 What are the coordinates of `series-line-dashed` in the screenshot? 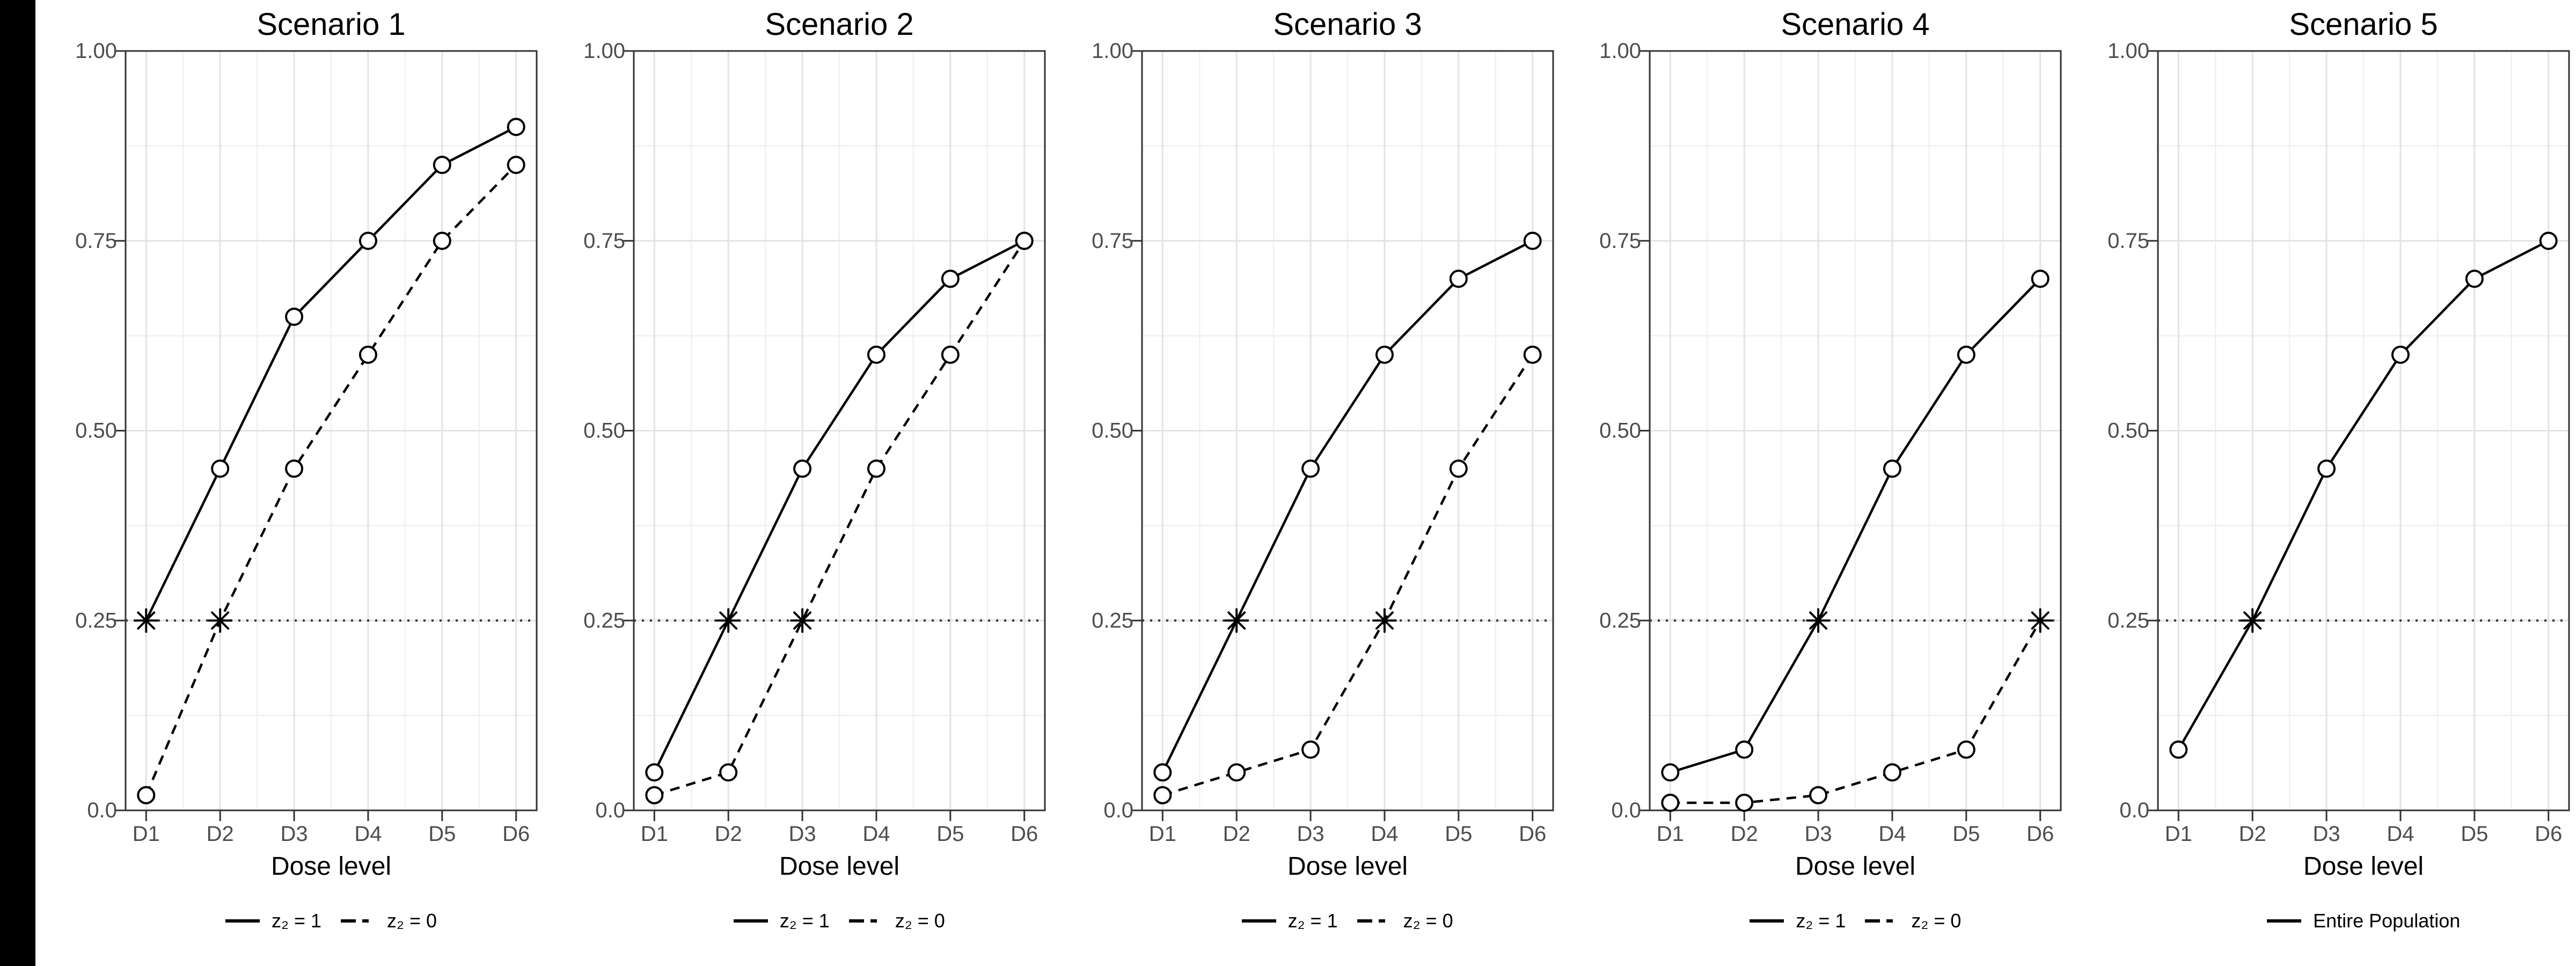 It's located at (331, 480).